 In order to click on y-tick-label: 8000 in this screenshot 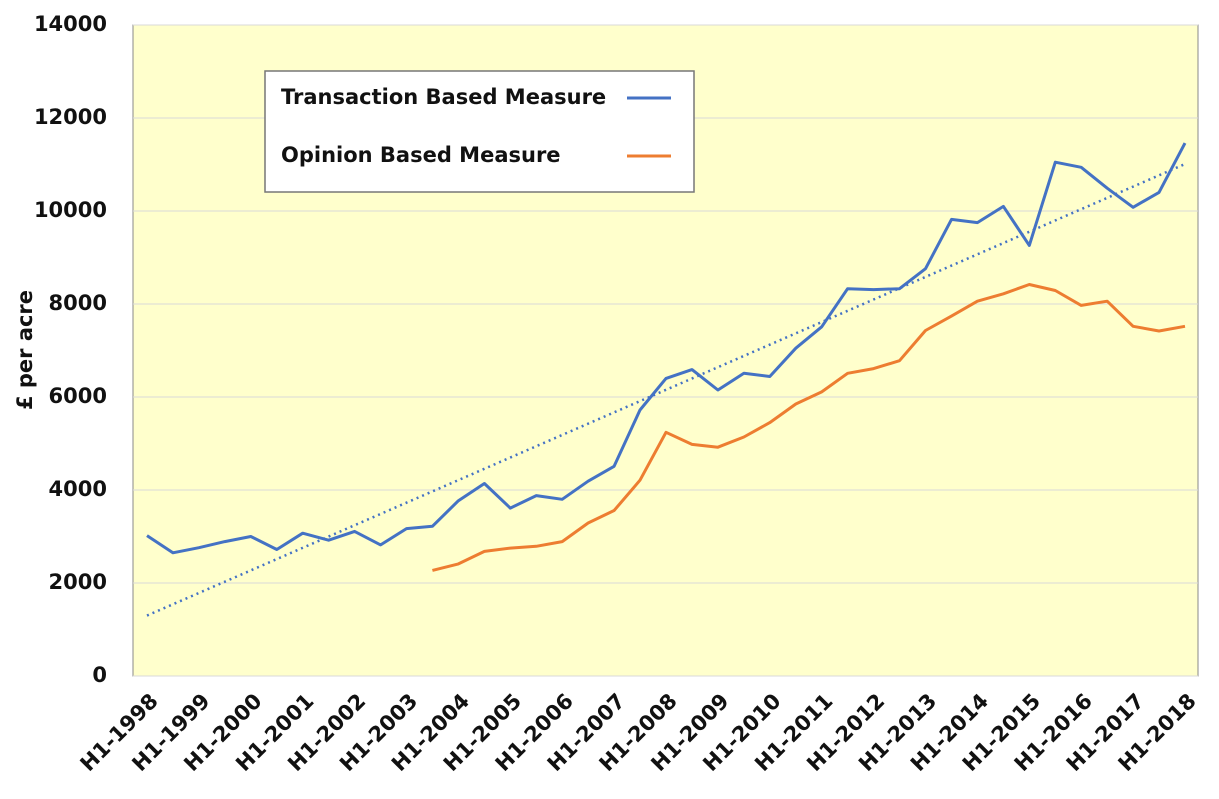, I will do `click(78, 303)`.